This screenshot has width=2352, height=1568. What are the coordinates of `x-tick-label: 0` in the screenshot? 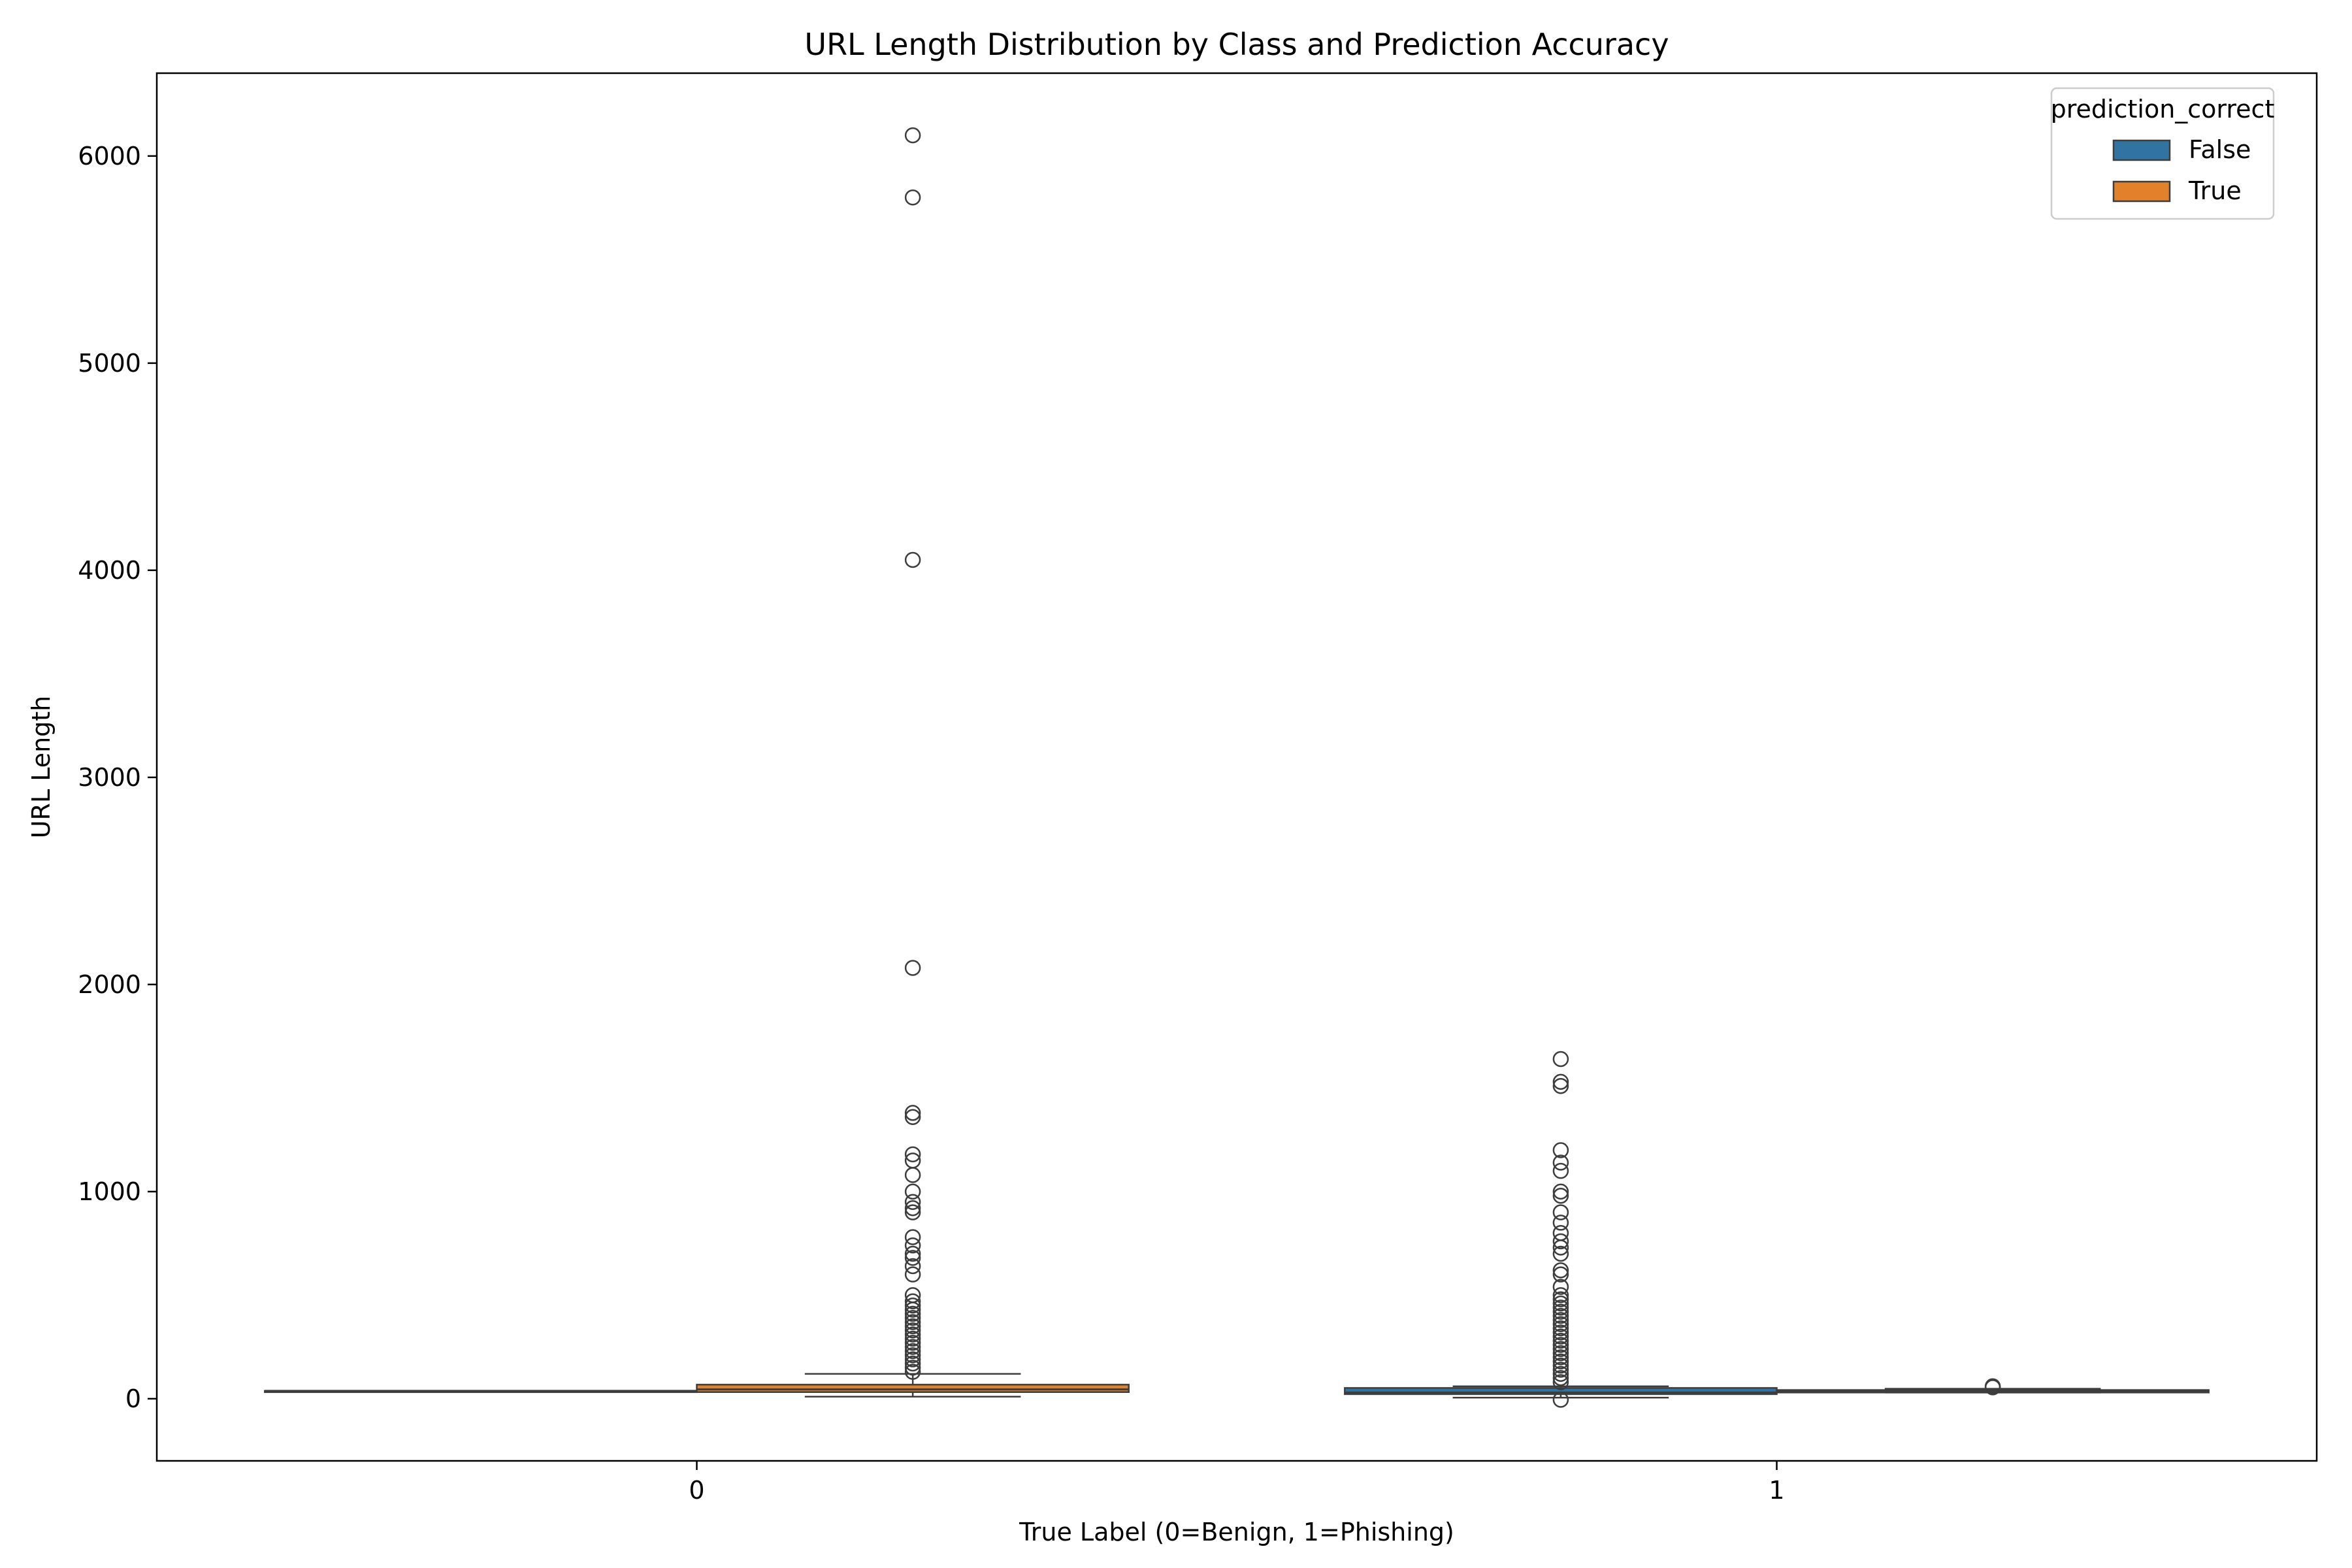 It's located at (696, 1490).